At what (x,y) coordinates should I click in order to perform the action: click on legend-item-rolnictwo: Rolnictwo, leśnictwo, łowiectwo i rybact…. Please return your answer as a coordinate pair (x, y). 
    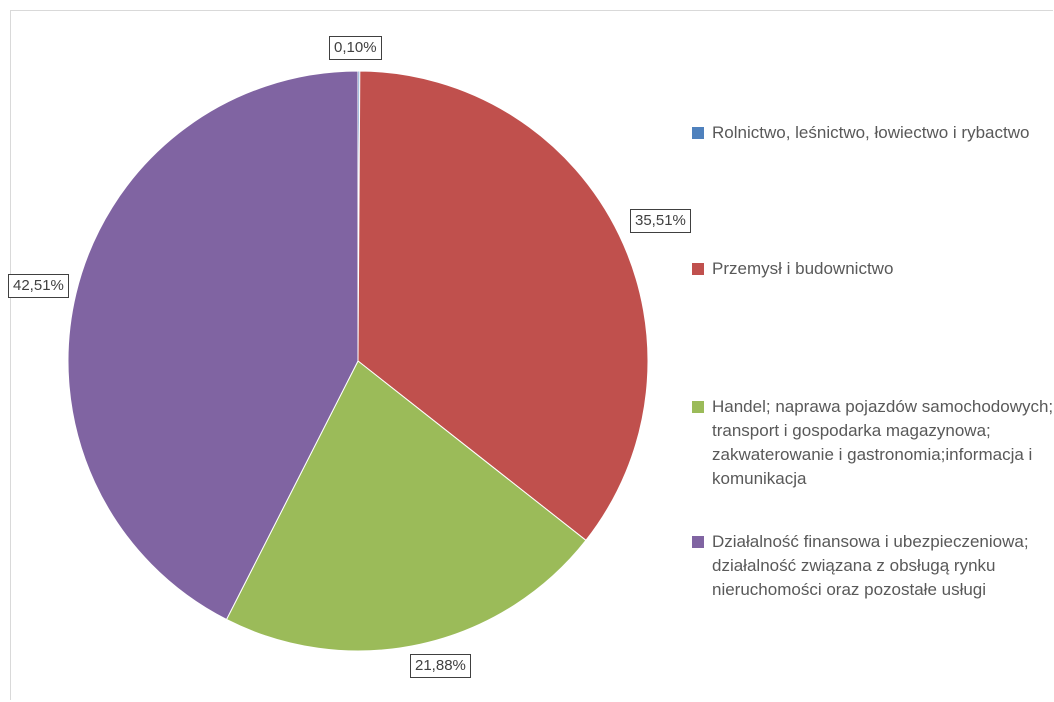
    Looking at the image, I should click on (873, 133).